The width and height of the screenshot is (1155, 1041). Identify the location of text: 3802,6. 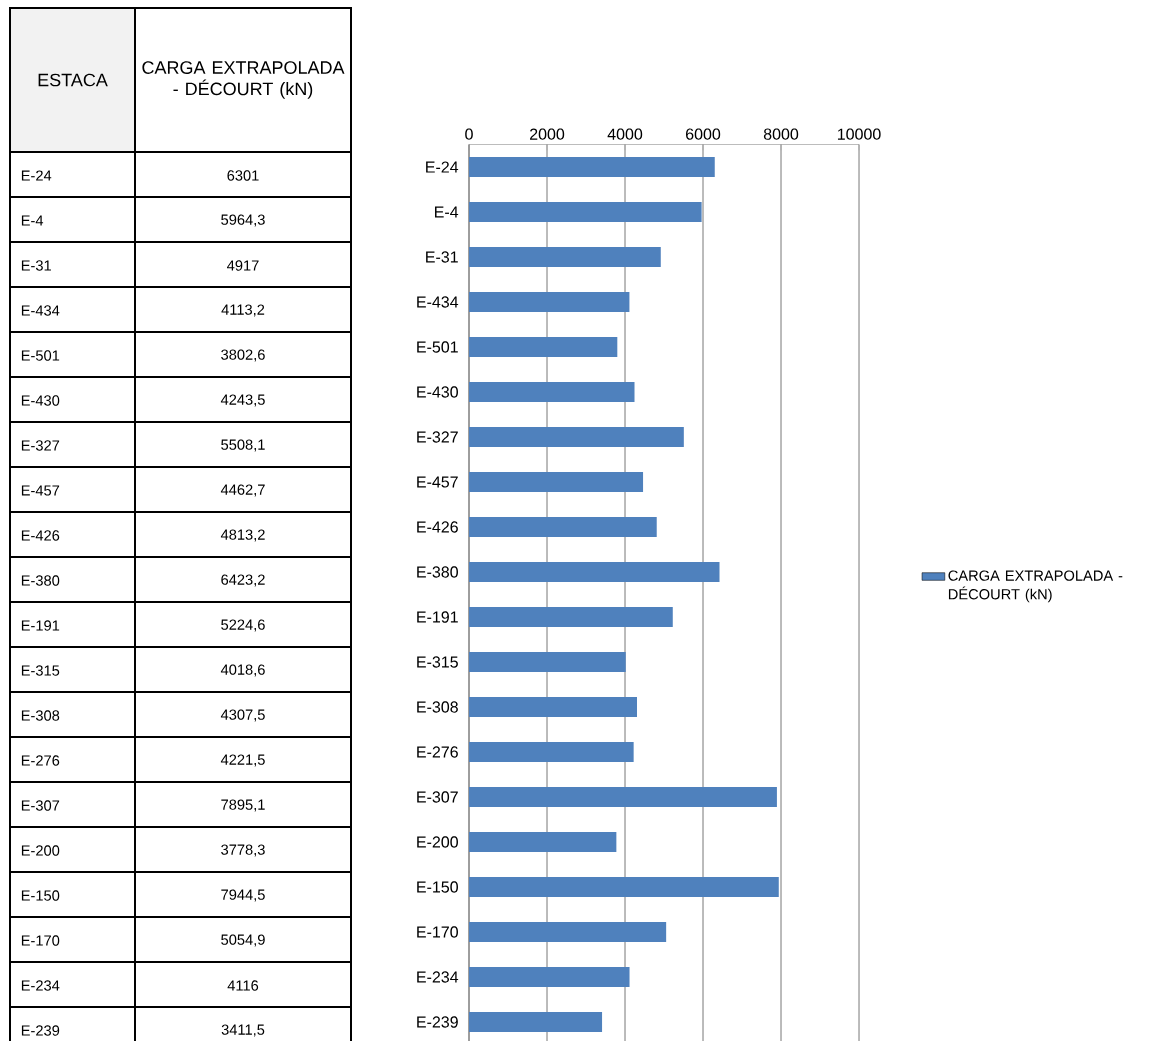
(243, 355).